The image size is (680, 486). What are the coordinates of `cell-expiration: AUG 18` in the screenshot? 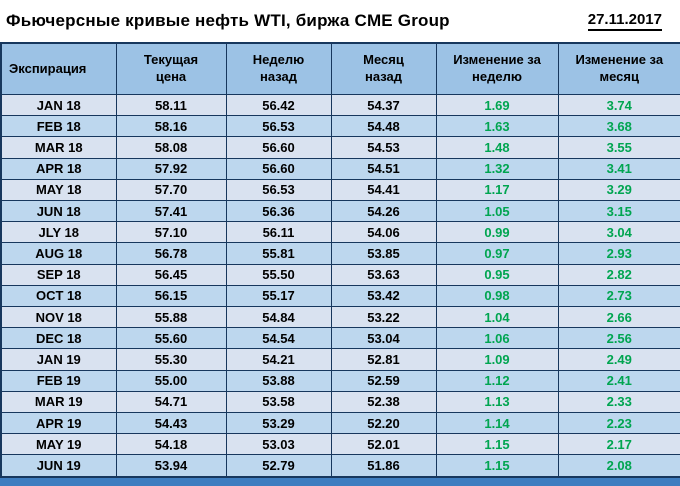 It's located at (58, 253).